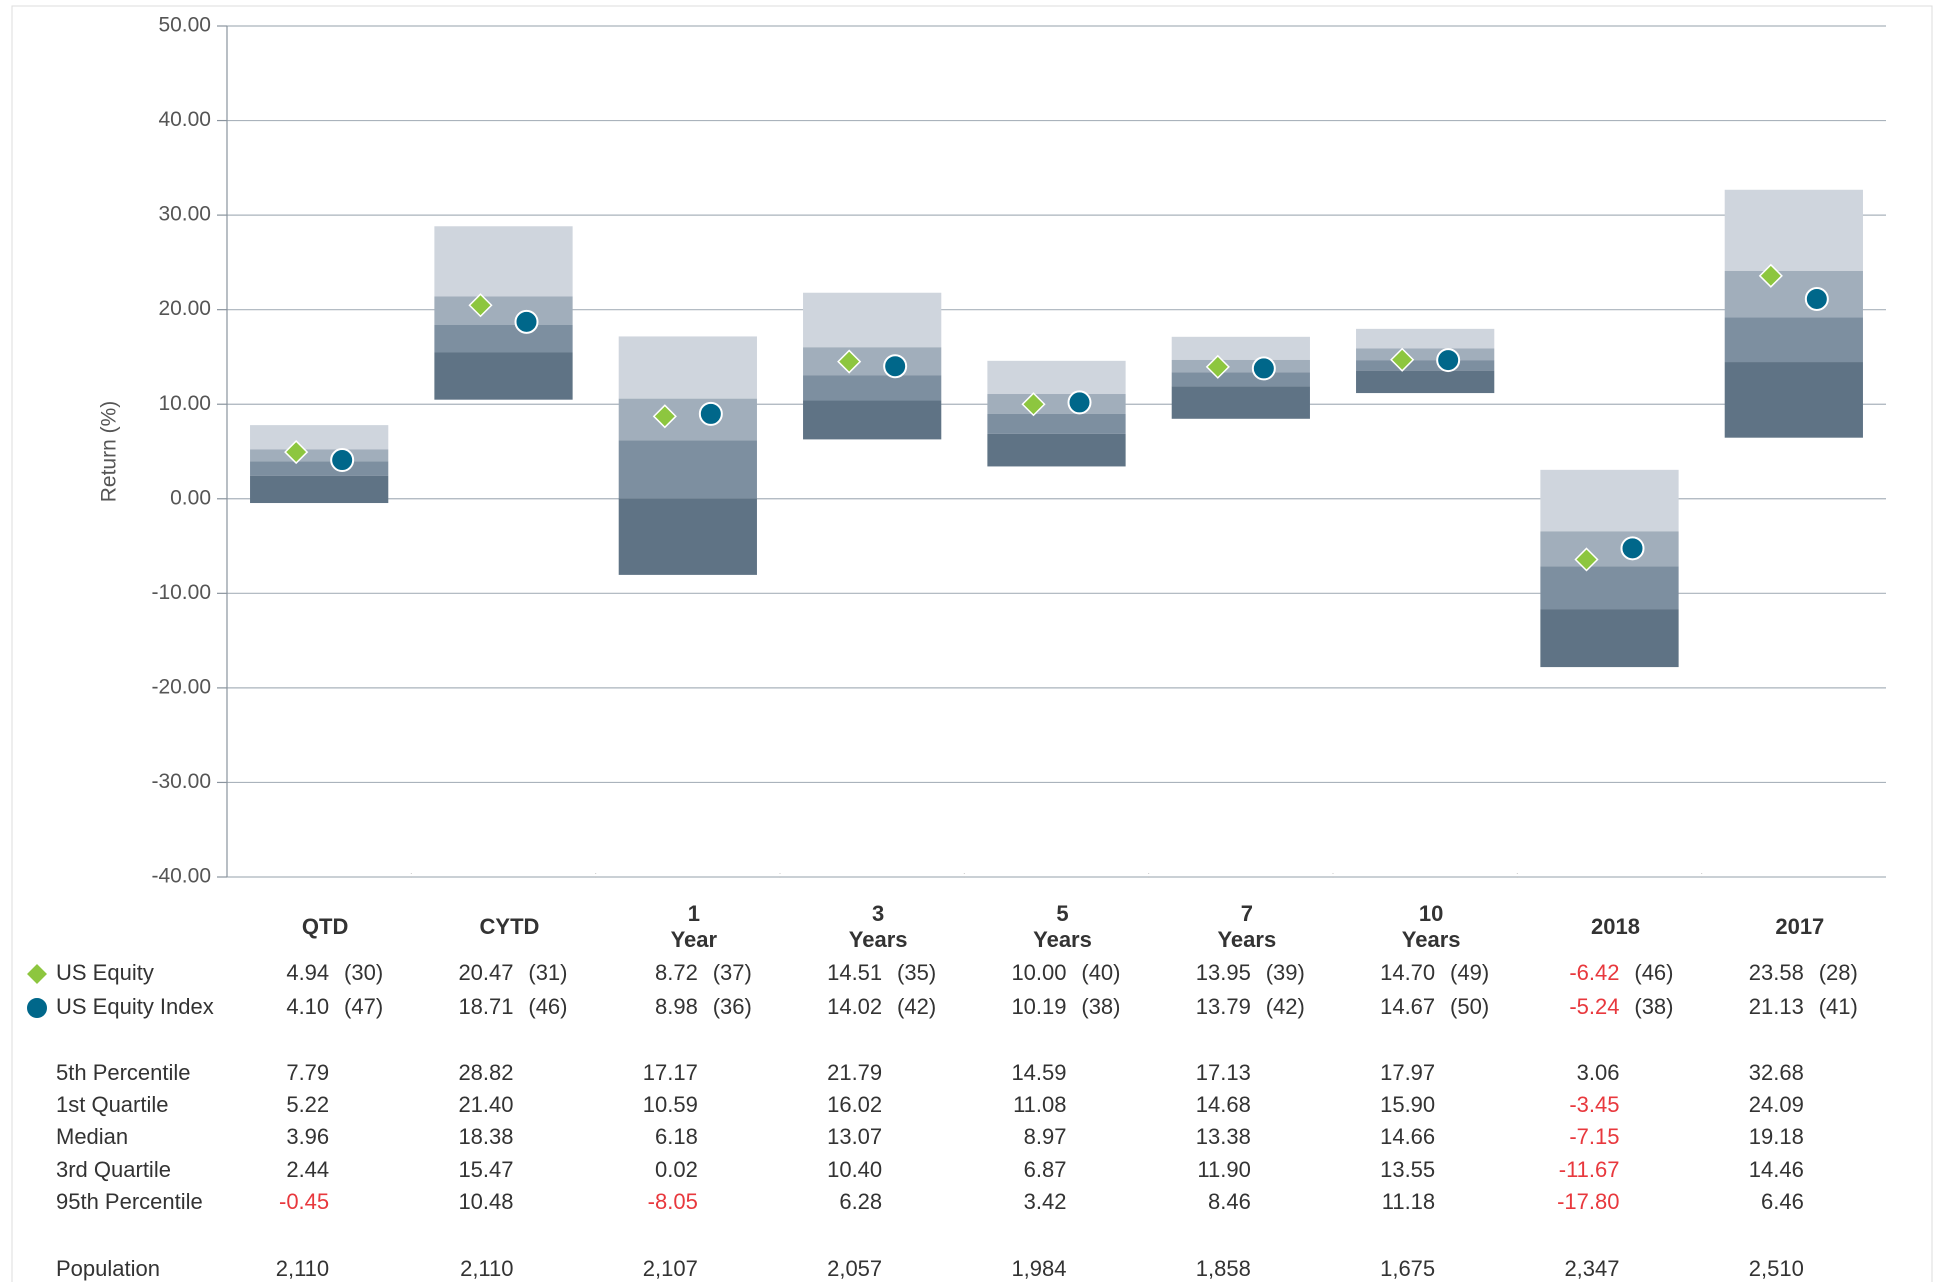 The height and width of the screenshot is (1282, 1935). Describe the element at coordinates (1062, 926) in the screenshot. I see `x-tick-label: 5 Years` at that location.